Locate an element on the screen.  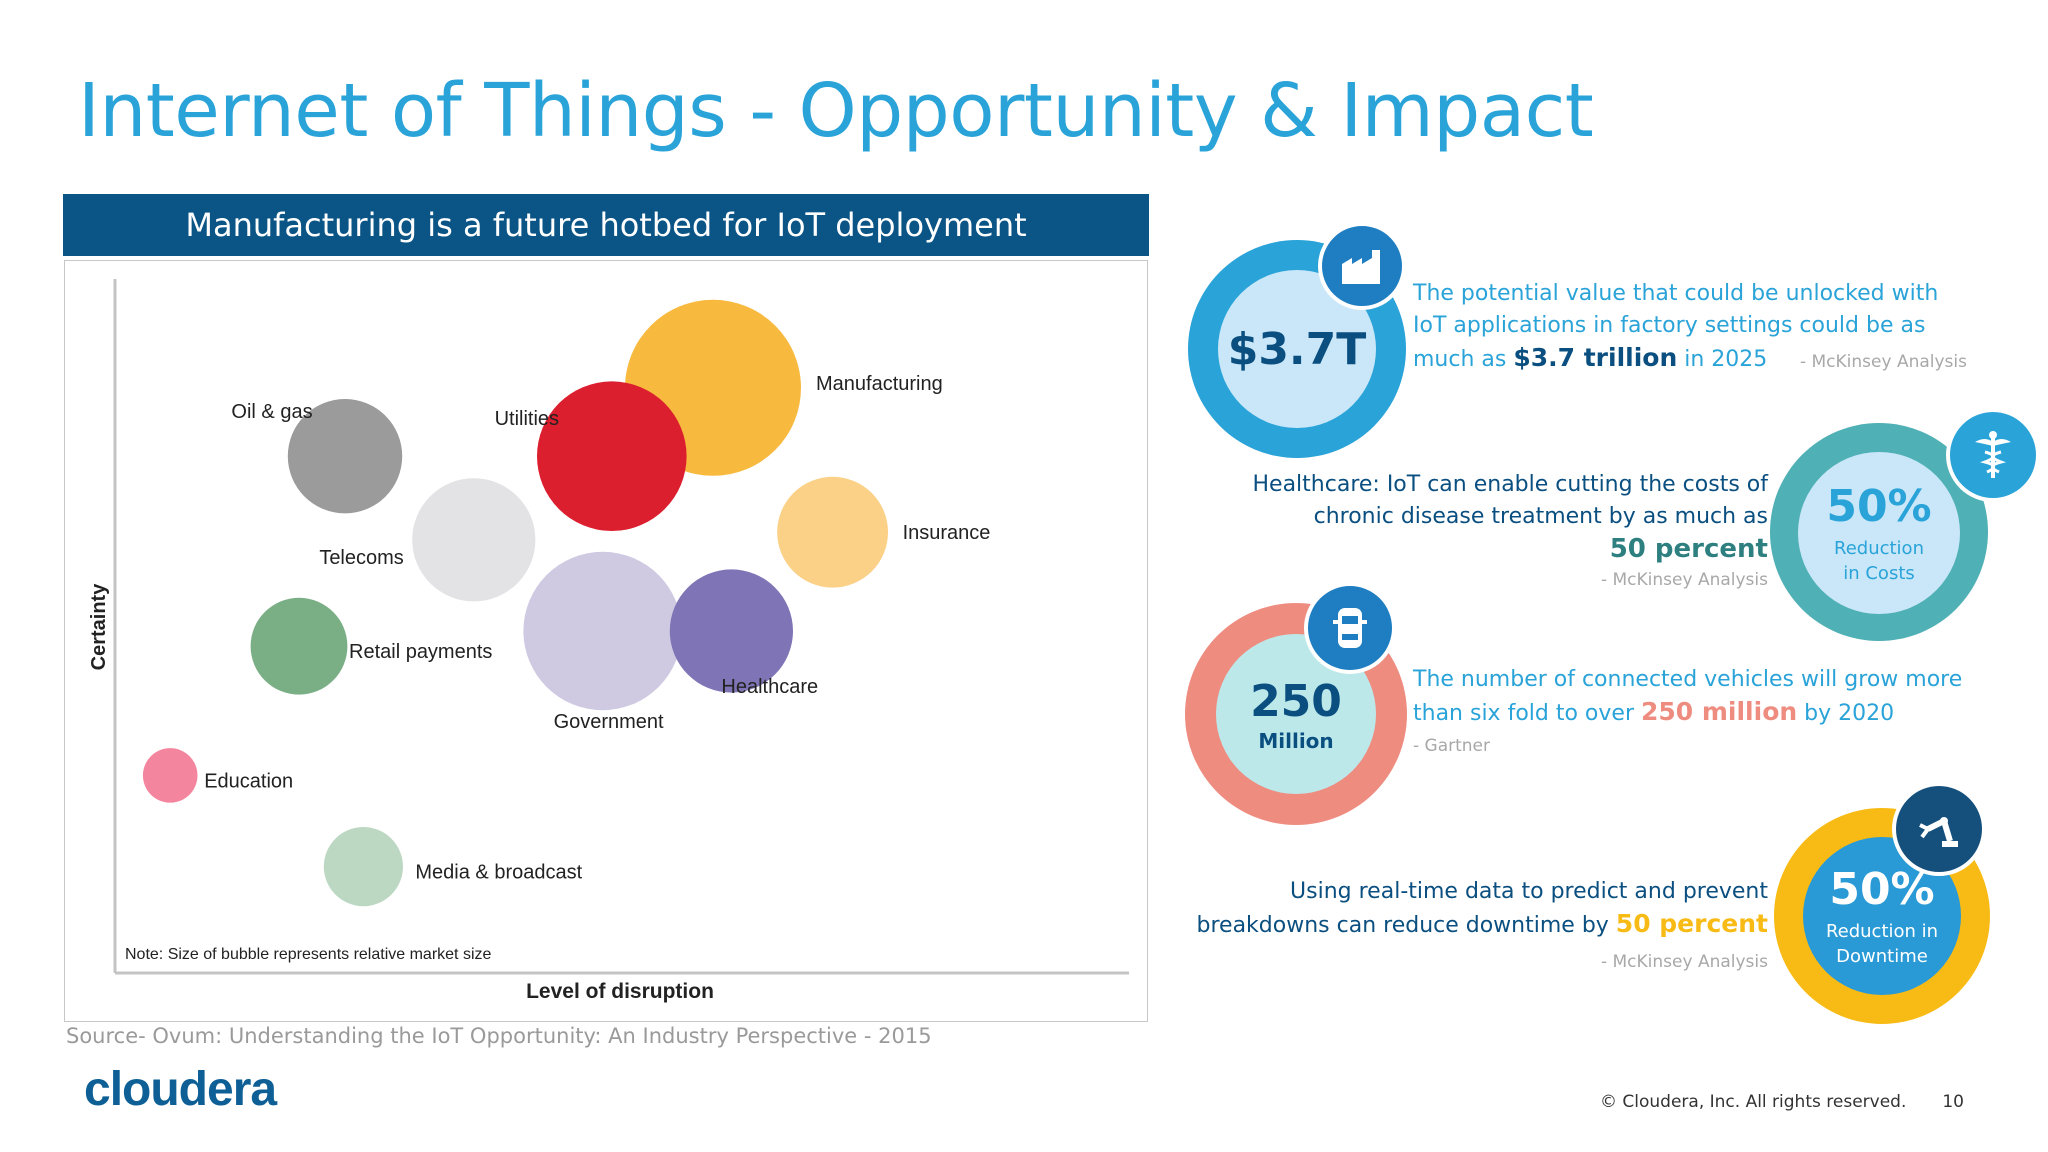
bubble-retail-payments is located at coordinates (299, 646).